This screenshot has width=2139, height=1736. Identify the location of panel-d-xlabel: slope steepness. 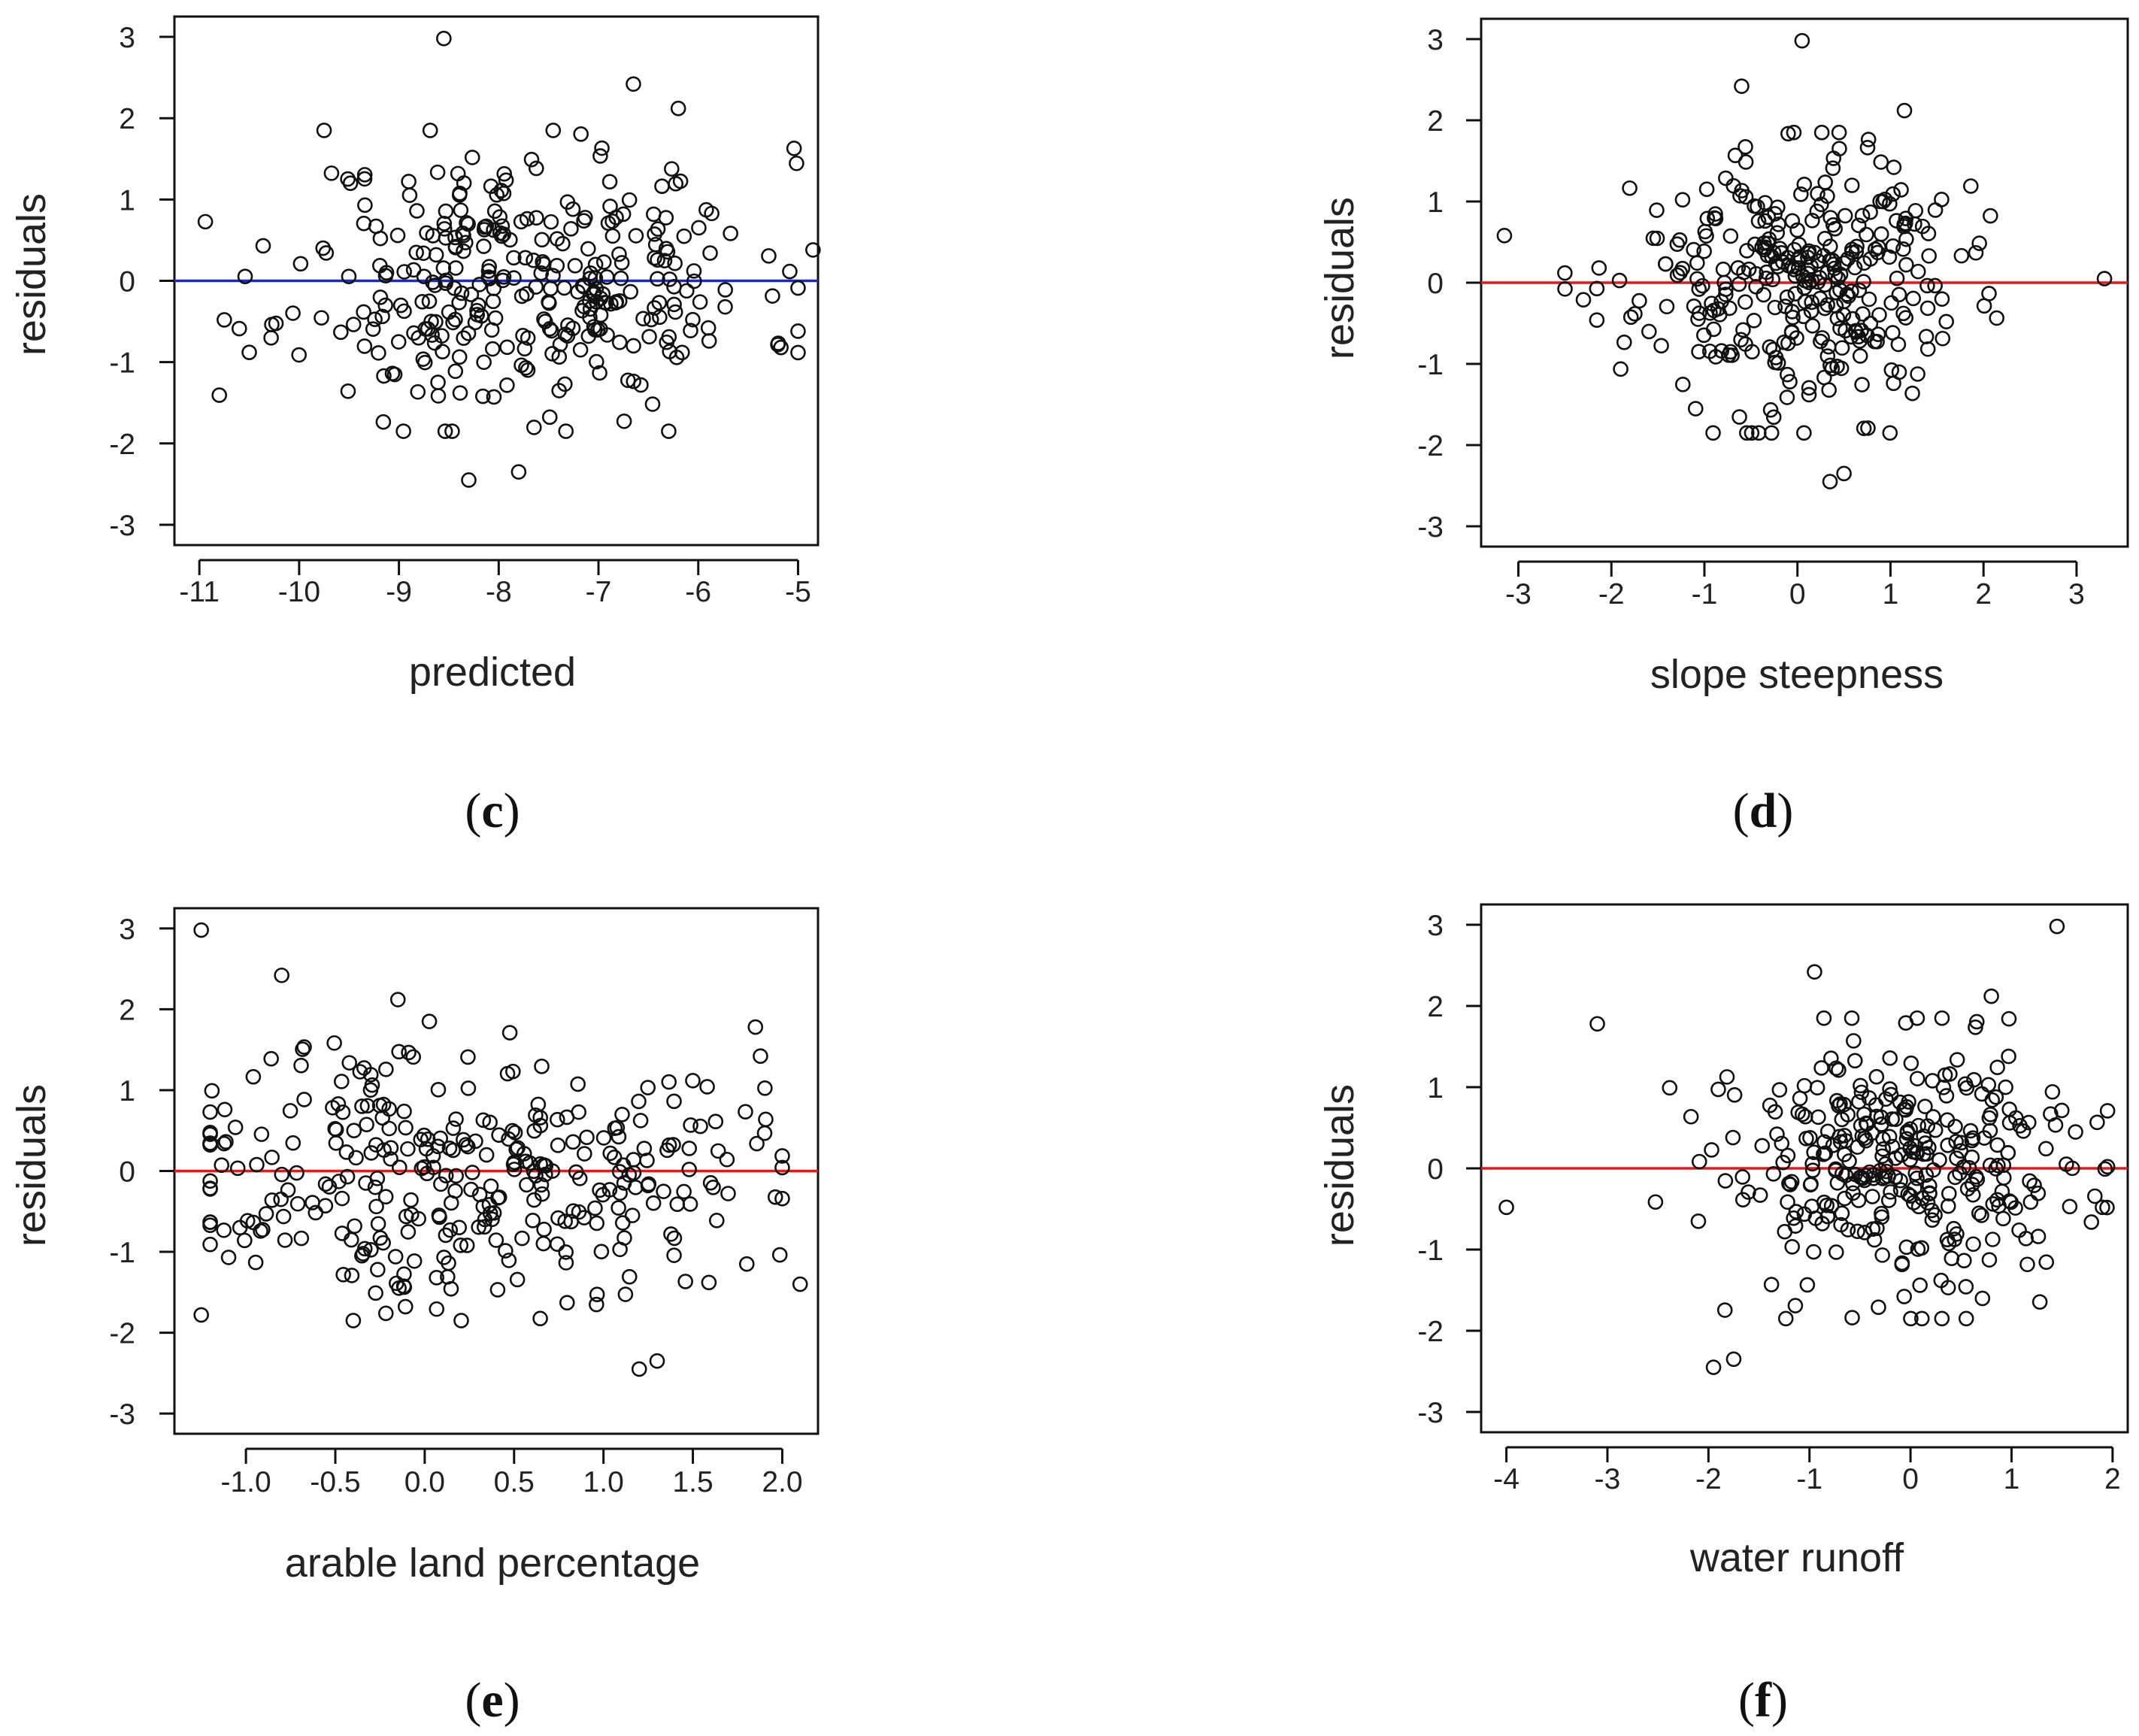
(1797, 674).